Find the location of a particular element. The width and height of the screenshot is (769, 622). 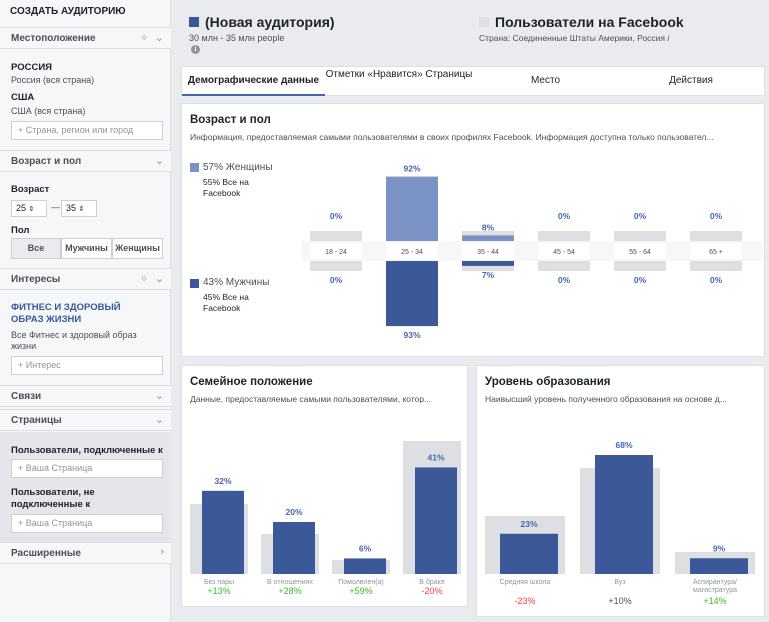

audience-bar is located at coordinates (365, 566).